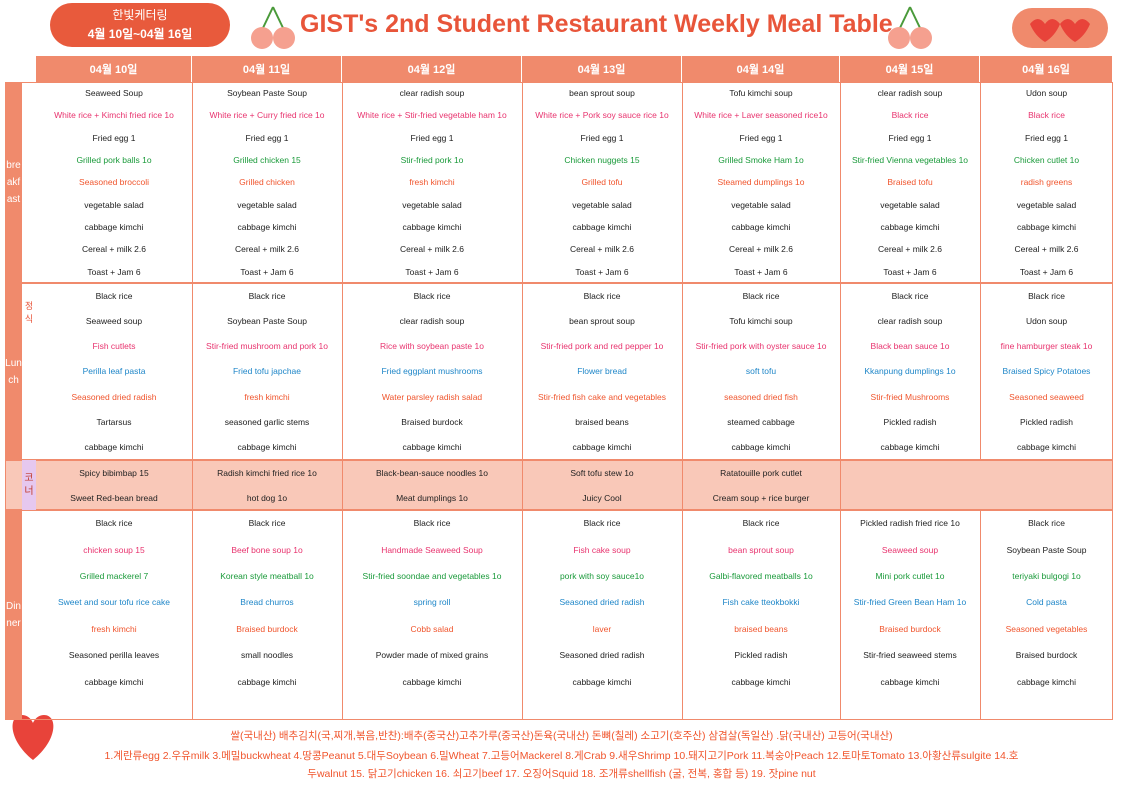 The height and width of the screenshot is (794, 1123). Describe the element at coordinates (432, 371) in the screenshot. I see `menu-item: Fried eggplant mushrooms` at that location.